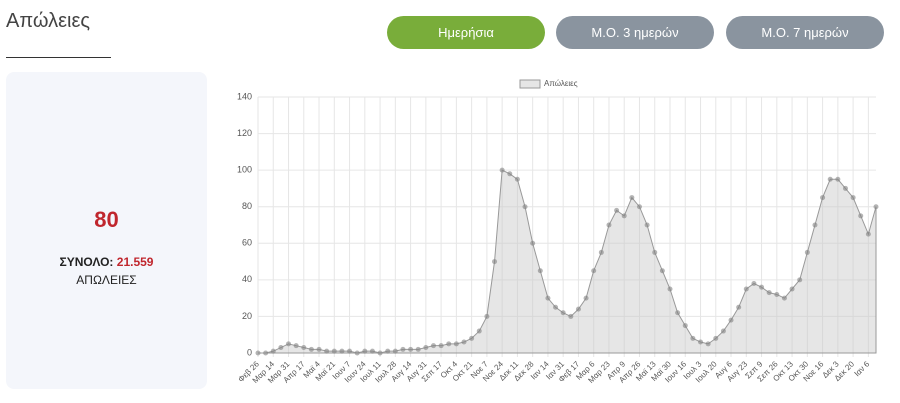  What do you see at coordinates (247, 279) in the screenshot?
I see `y-tick-label: 40` at bounding box center [247, 279].